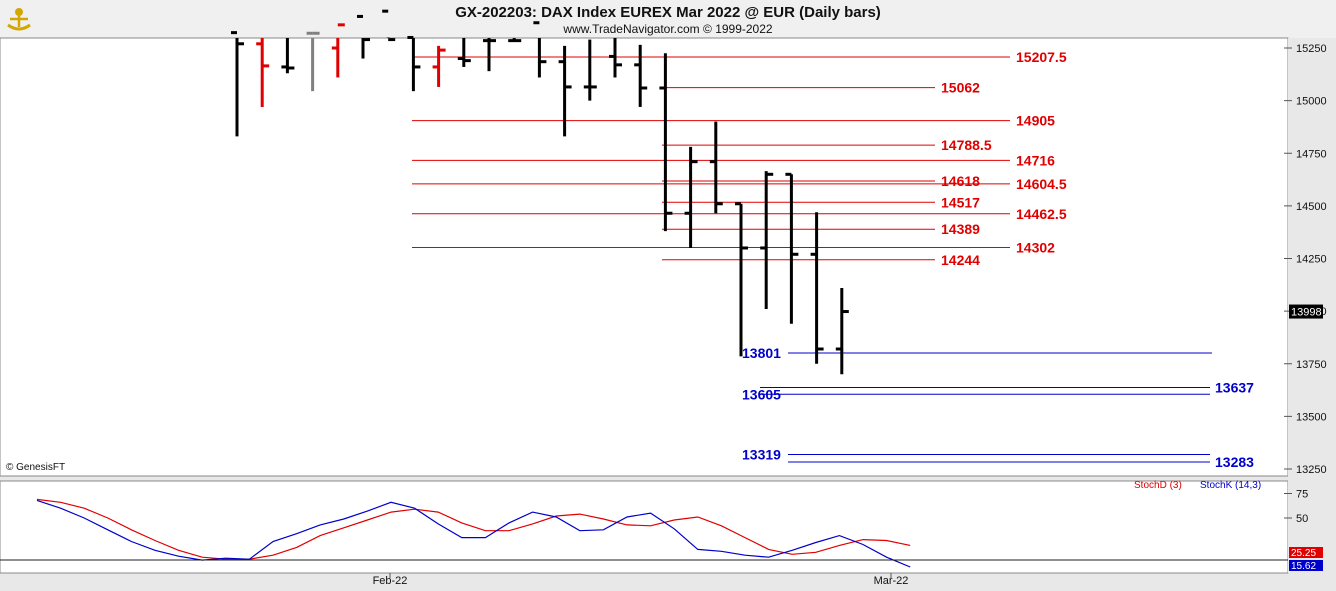  What do you see at coordinates (1311, 207) in the screenshot?
I see `price-tick-label: 14500` at bounding box center [1311, 207].